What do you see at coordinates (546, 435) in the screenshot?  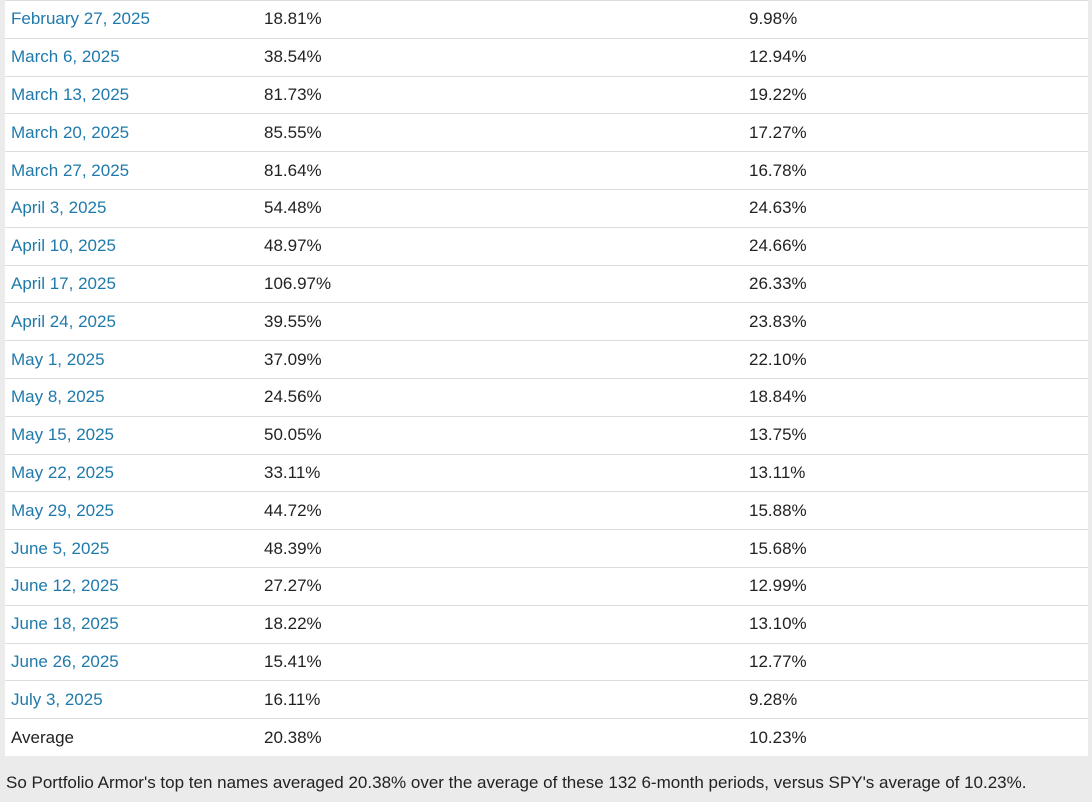 I see `table-row: May 15, 2025 50.05% 13.75%` at bounding box center [546, 435].